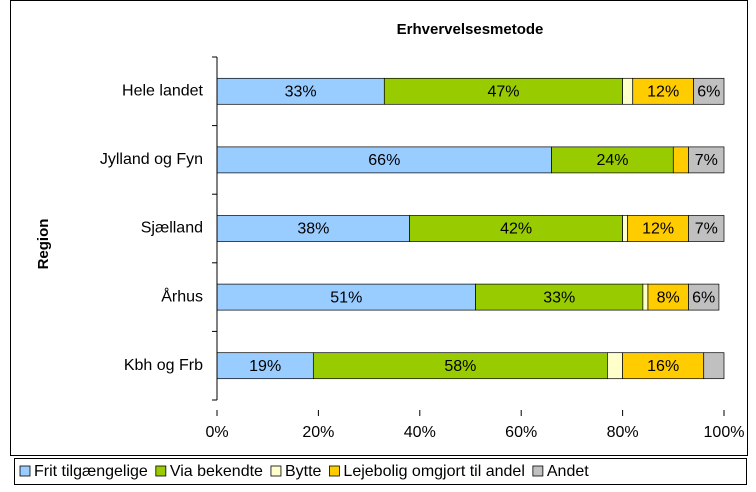 This screenshot has width=756, height=492. Describe the element at coordinates (318, 432) in the screenshot. I see `x-tick-label: 20%` at that location.